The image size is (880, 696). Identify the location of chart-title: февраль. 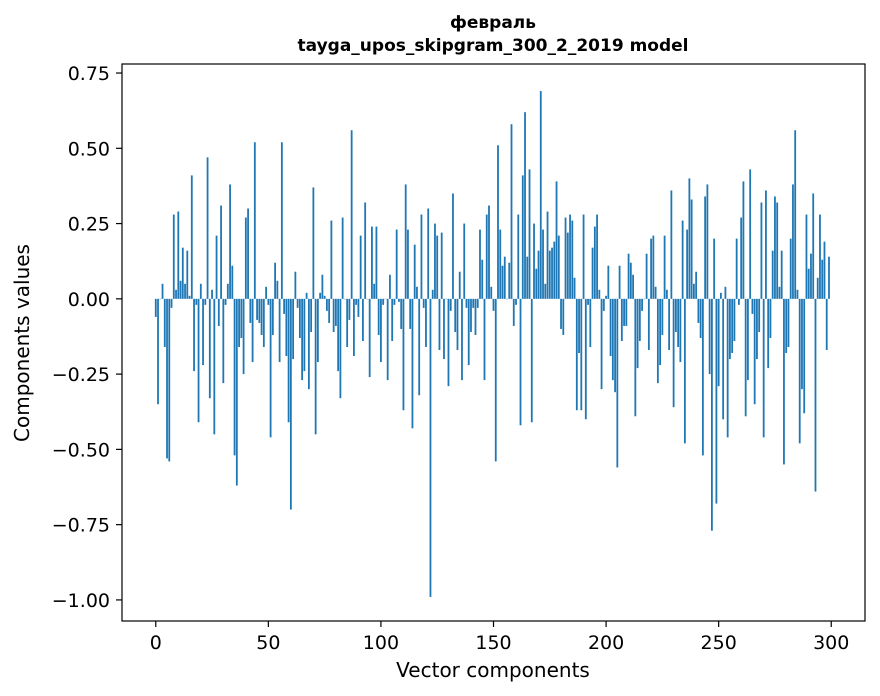
(493, 23).